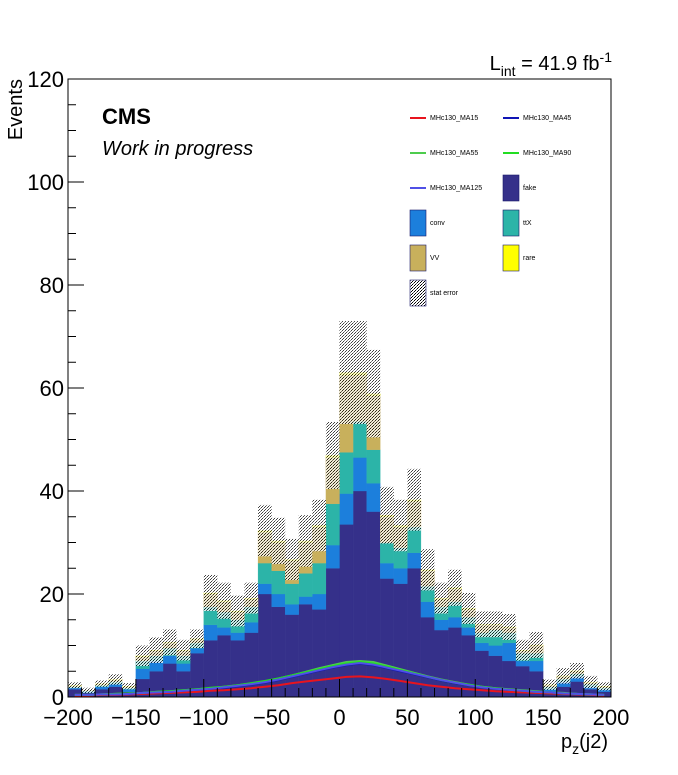 The height and width of the screenshot is (775, 678). What do you see at coordinates (543, 717) in the screenshot?
I see `x-tick-label: 150` at bounding box center [543, 717].